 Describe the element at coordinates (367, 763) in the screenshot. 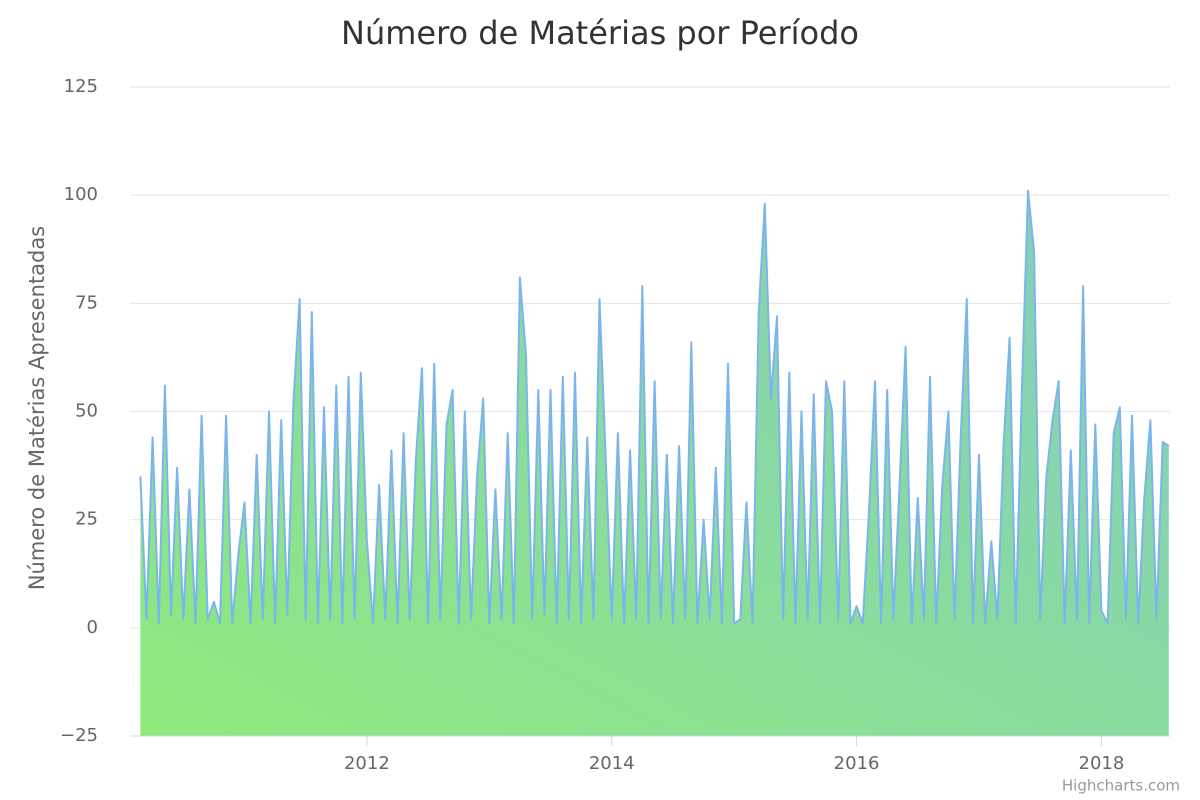

I see `x-tick-label: 2012` at that location.